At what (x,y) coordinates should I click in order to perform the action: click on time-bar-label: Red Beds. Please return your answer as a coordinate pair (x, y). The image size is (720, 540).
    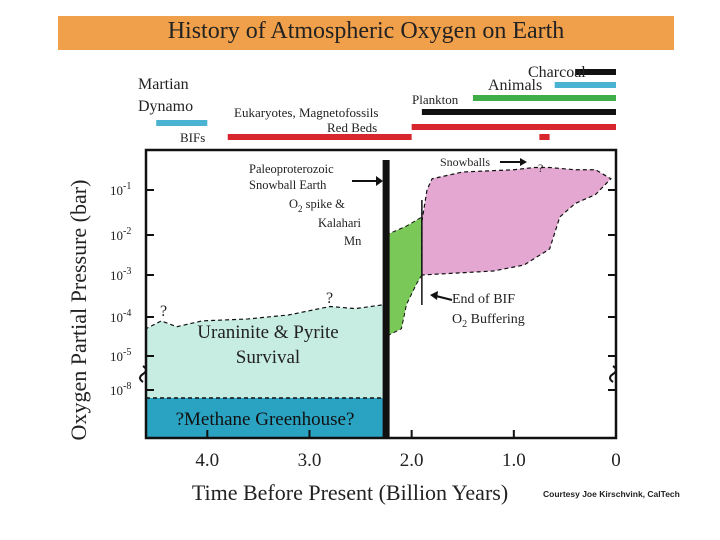
    Looking at the image, I should click on (352, 127).